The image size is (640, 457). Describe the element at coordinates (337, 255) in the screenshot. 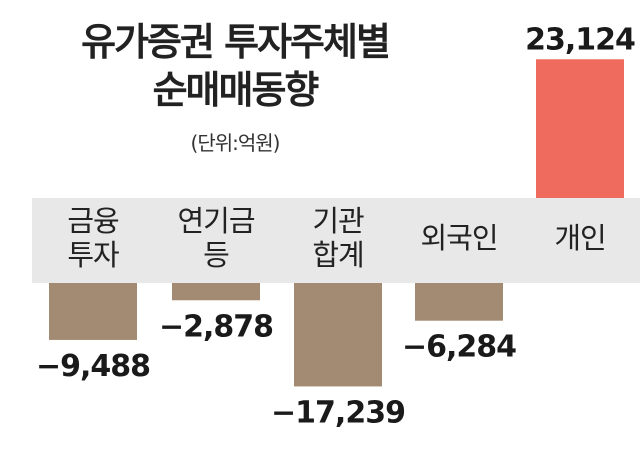

I see `category-label-2-1: 합계` at that location.